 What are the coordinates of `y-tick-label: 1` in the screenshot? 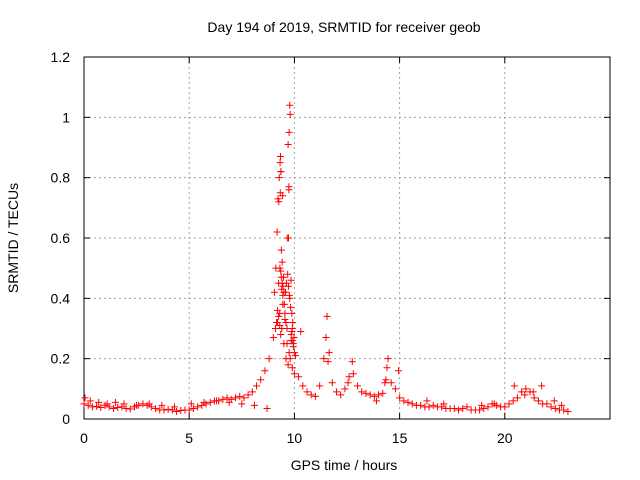 It's located at (66, 117).